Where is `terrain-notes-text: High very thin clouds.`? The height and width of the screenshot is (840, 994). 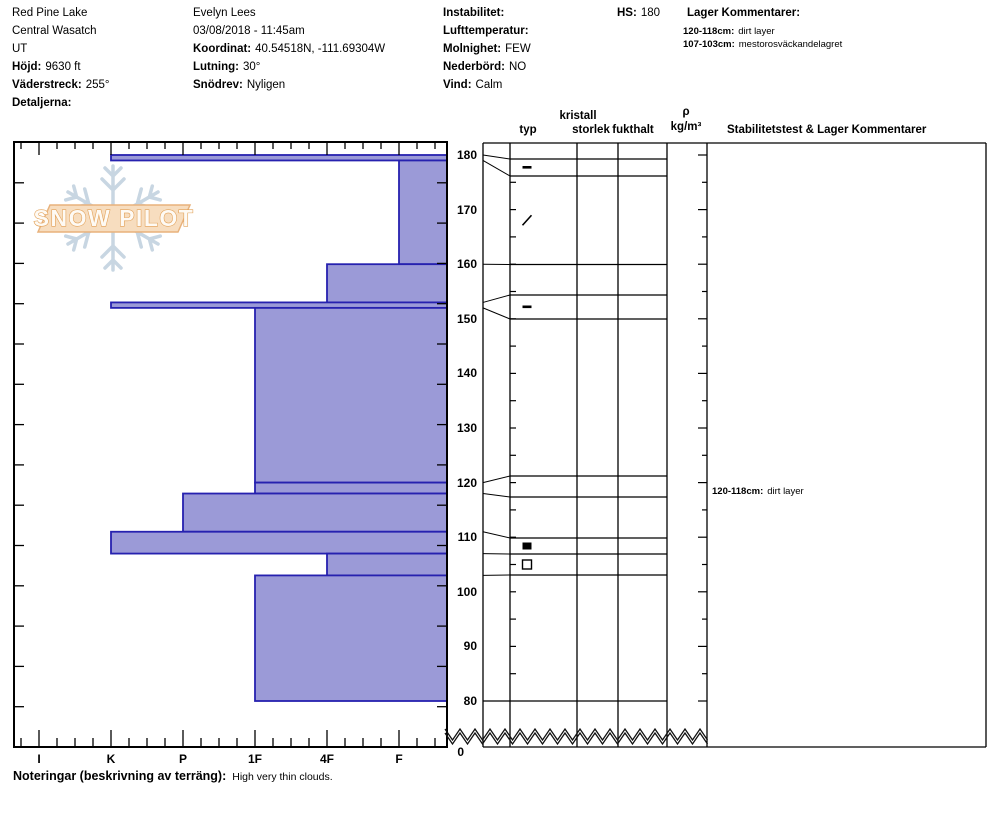
terrain-notes-text: High very thin clouds. is located at coordinates (282, 777).